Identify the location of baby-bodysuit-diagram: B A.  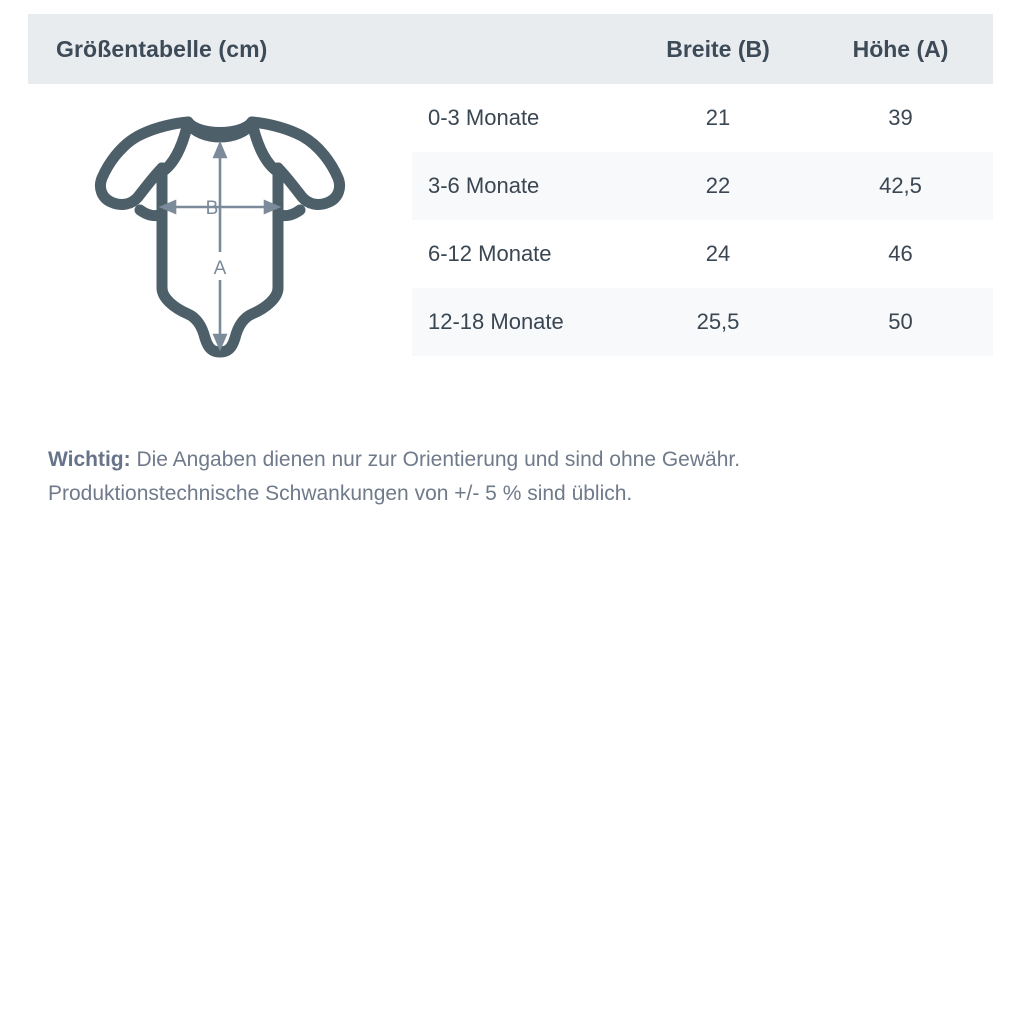
(220, 237).